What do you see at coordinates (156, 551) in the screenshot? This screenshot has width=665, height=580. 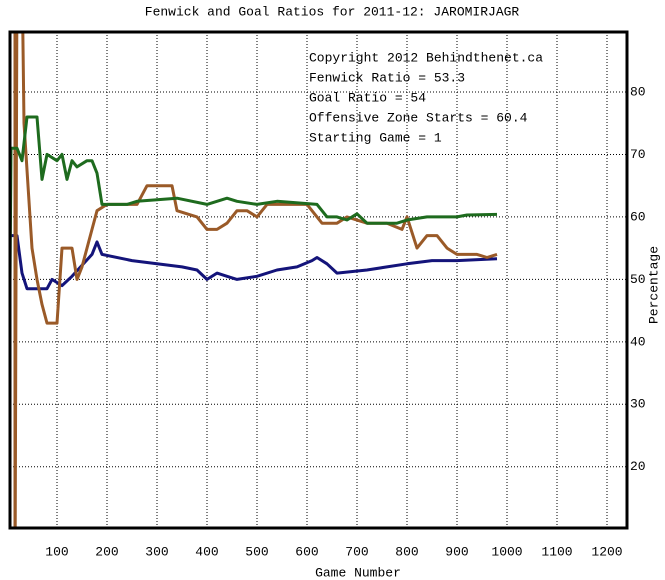 I see `x-tick-label: 300` at bounding box center [156, 551].